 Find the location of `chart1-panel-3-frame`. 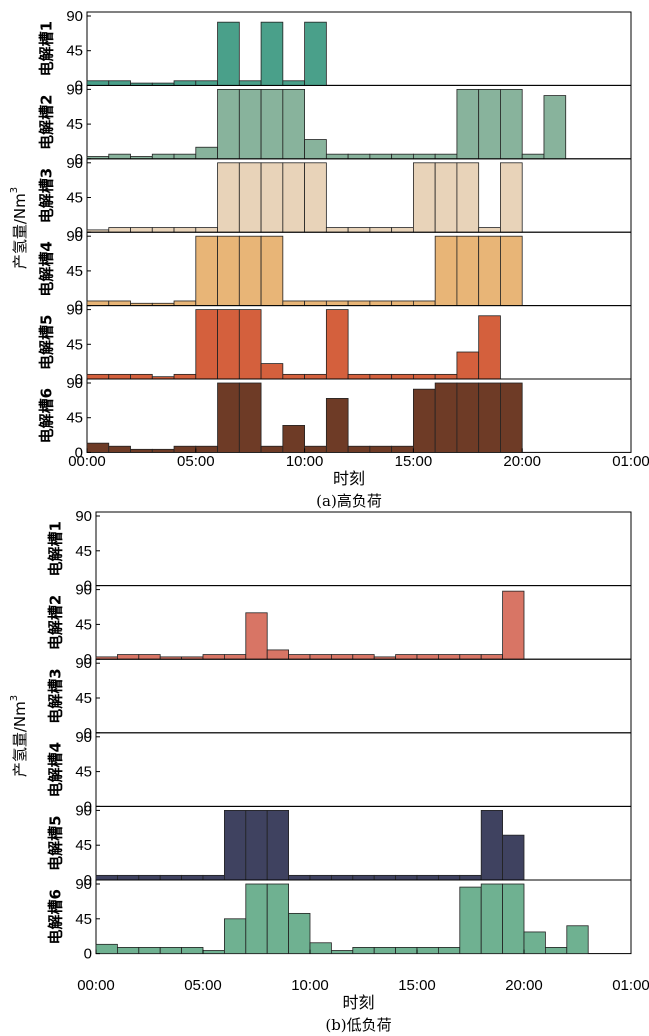

chart1-panel-3-frame is located at coordinates (359, 195).